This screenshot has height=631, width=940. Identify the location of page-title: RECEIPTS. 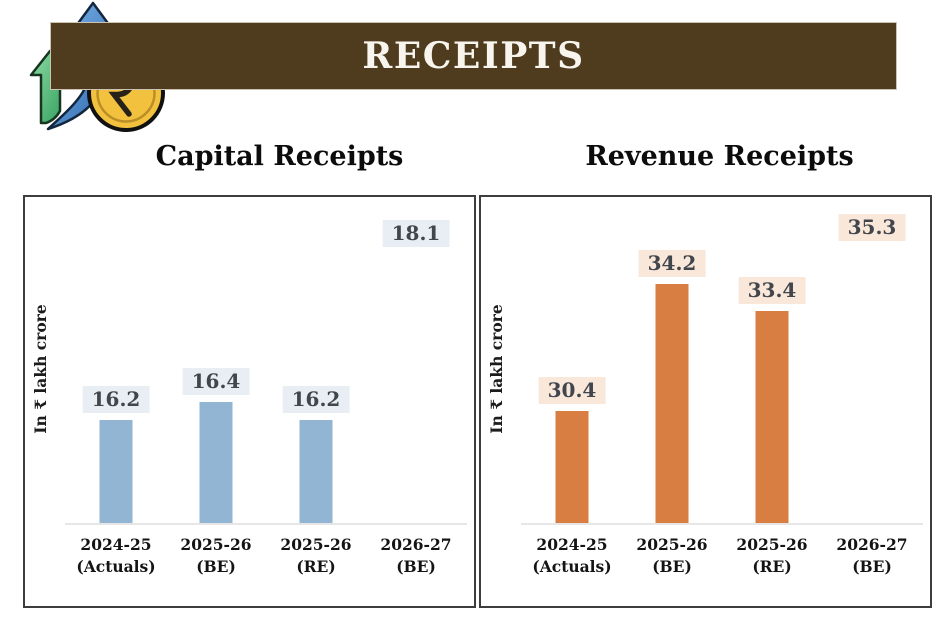
(473, 56).